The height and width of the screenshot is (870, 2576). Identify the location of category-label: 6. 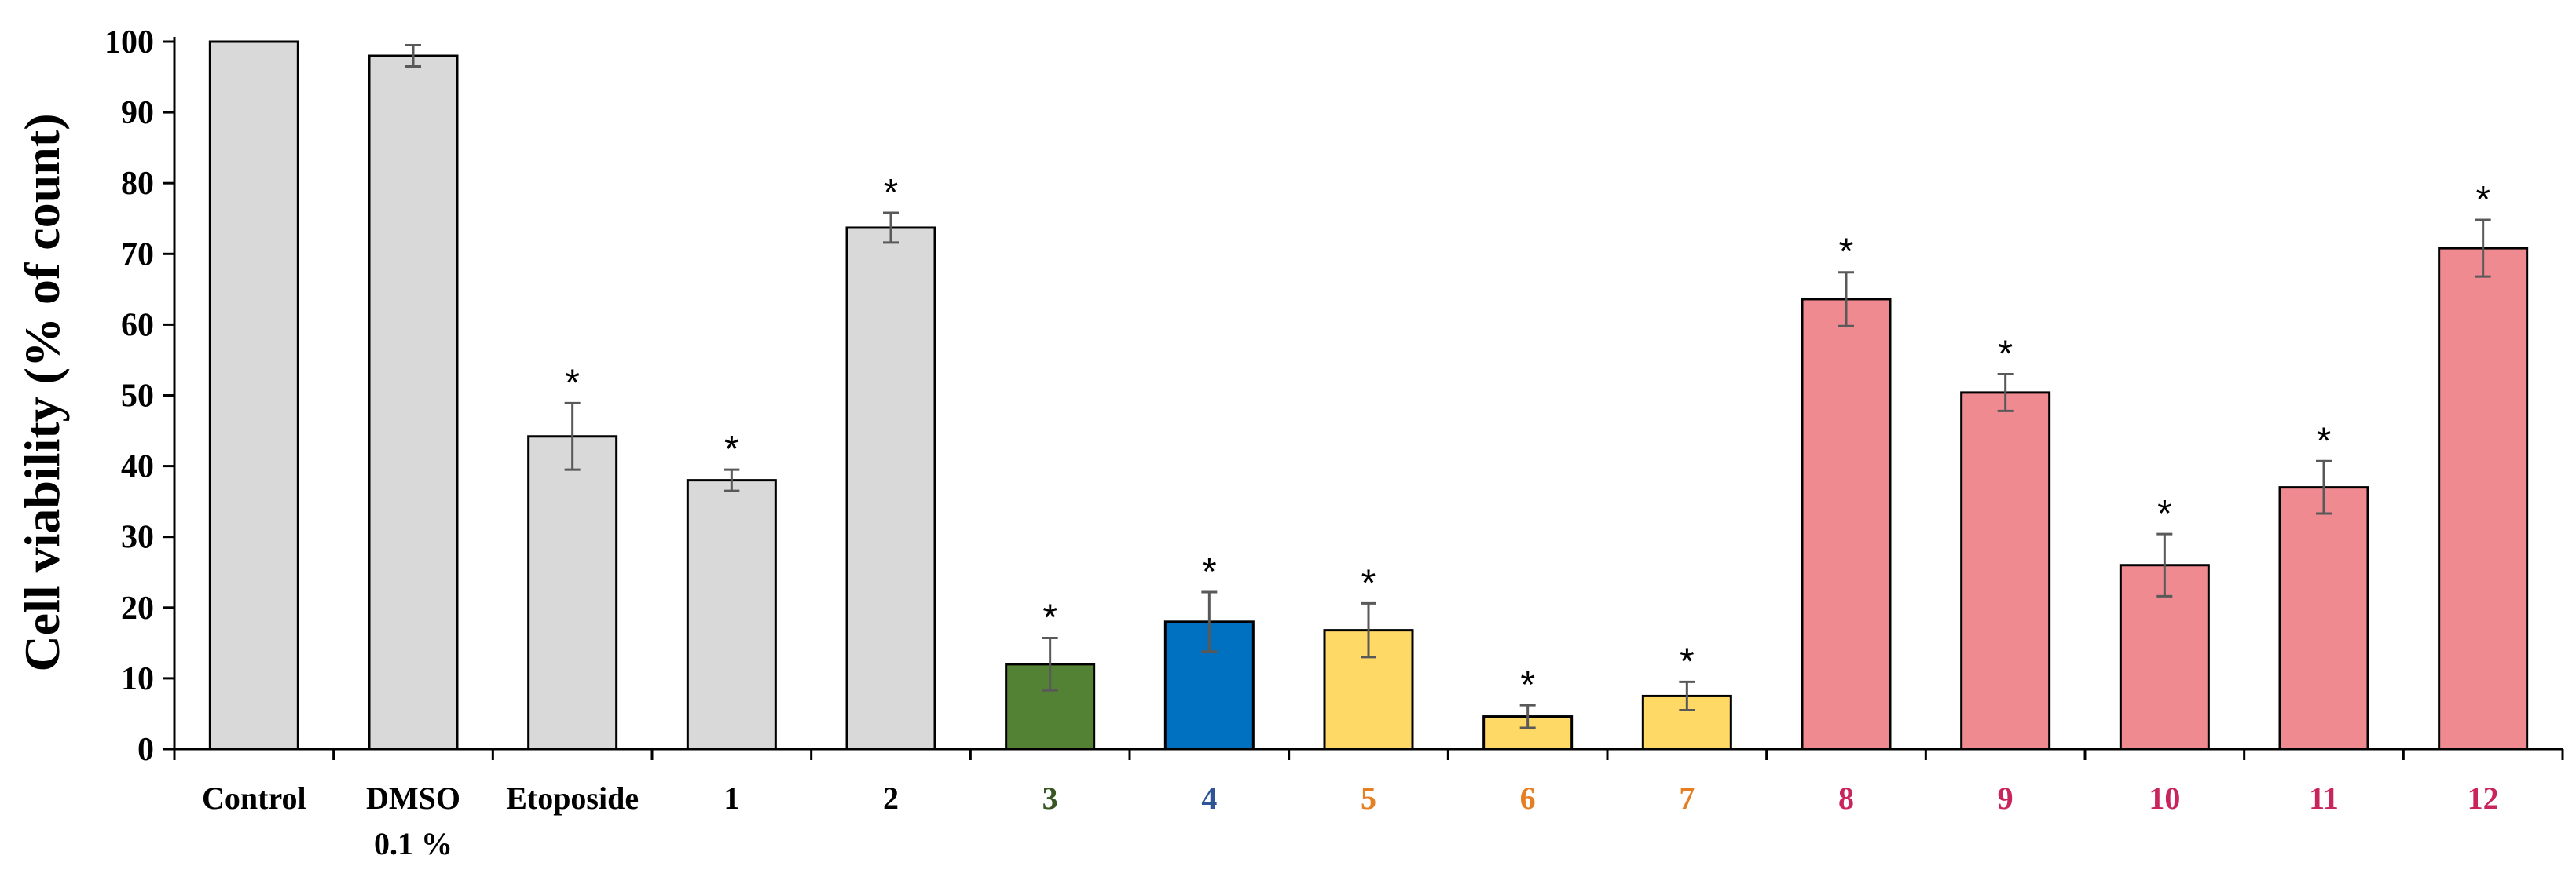
(1528, 798).